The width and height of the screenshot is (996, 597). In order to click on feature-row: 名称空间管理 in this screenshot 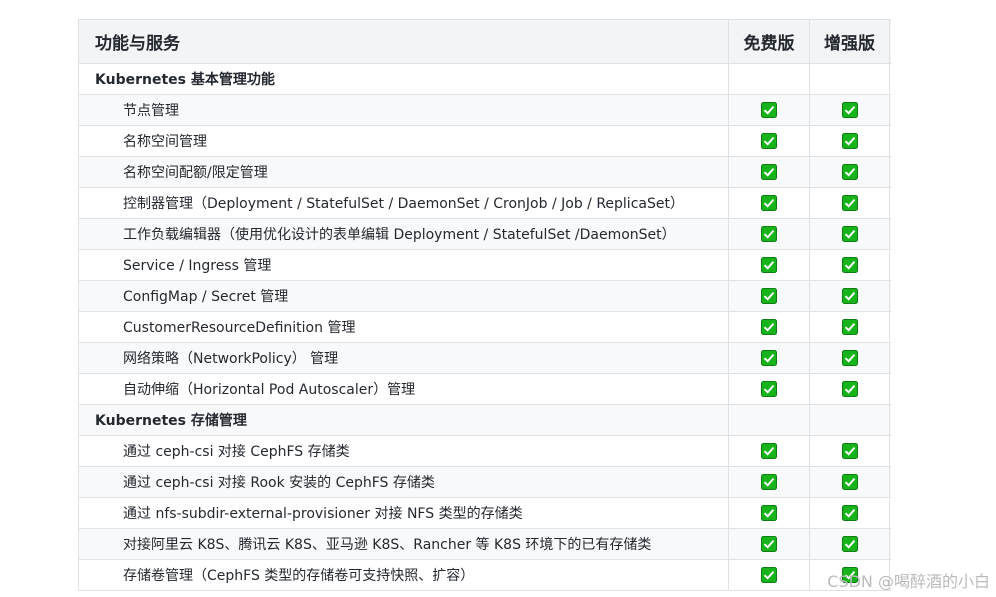, I will do `click(484, 141)`.